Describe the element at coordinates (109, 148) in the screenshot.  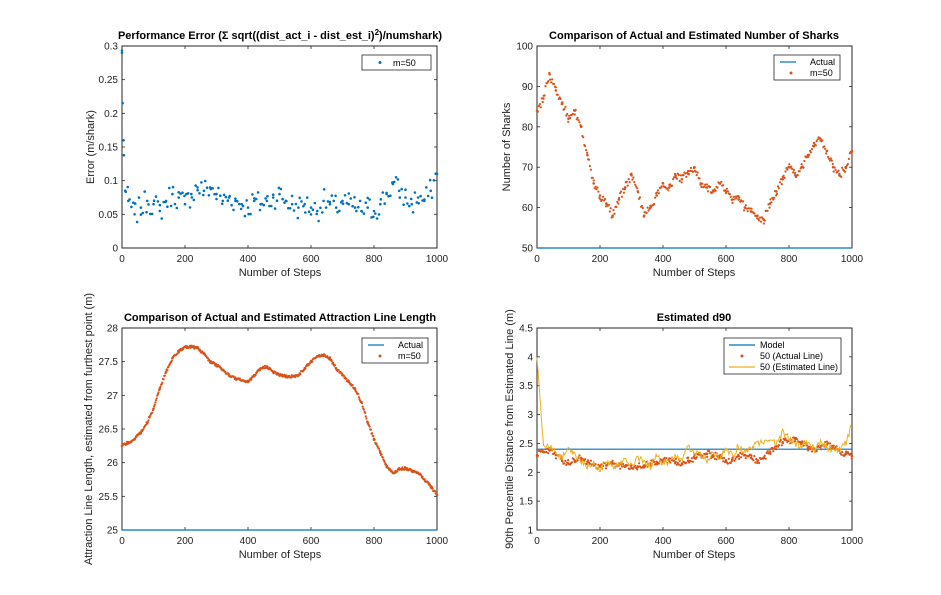
I see `y-tick-label: 0.15` at that location.